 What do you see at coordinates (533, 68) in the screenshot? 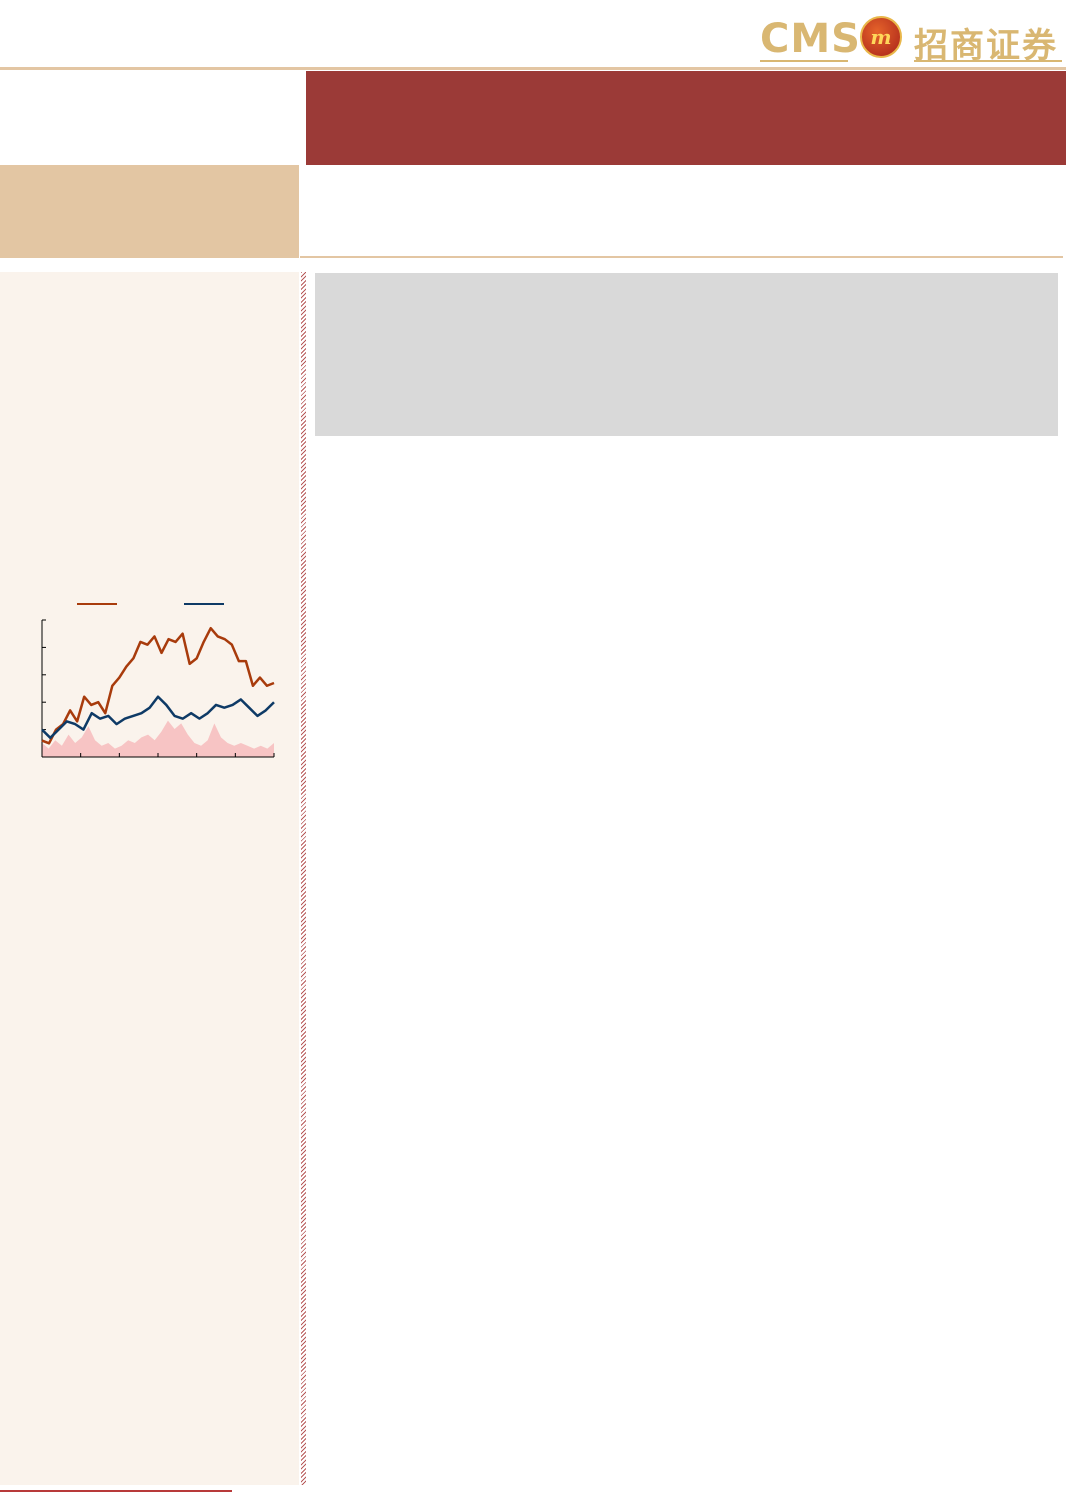
I see `header-rule` at bounding box center [533, 68].